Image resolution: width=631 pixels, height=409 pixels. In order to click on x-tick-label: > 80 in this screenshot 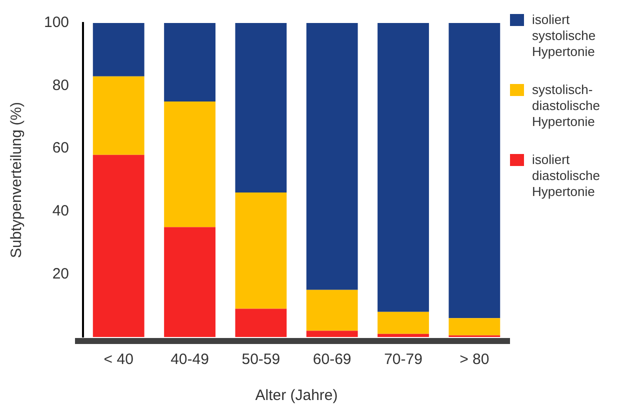, I will do `click(475, 359)`.